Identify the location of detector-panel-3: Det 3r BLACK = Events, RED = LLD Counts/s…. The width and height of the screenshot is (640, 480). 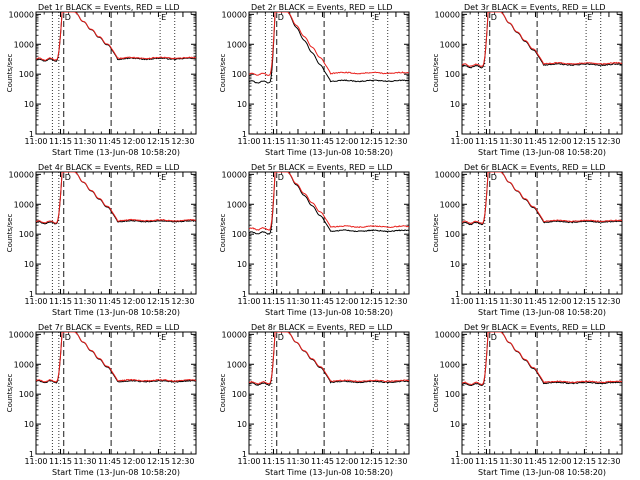
(532, 80).